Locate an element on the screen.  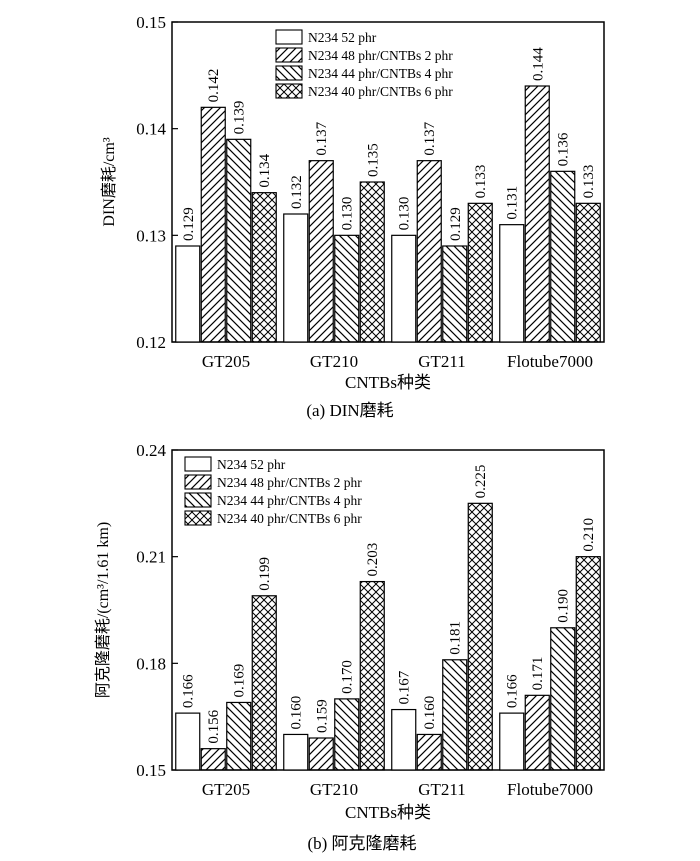
y-axis-label-a: DIN磨耗/cm³ is located at coordinates (109, 181).